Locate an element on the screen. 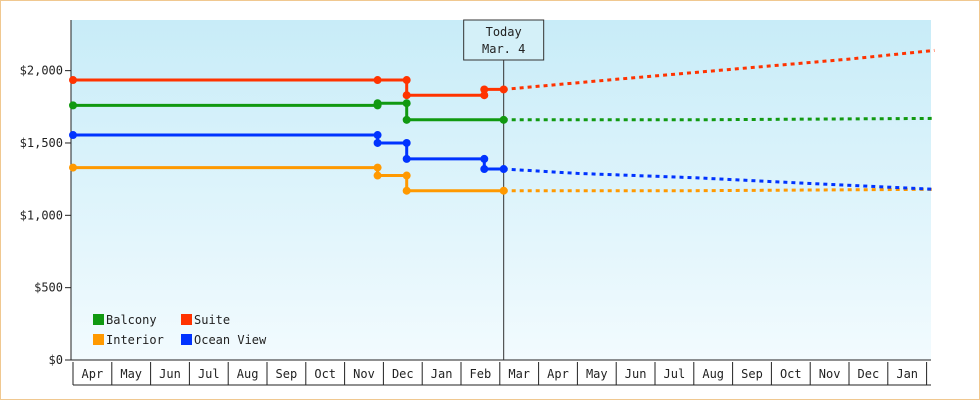 This screenshot has width=980, height=400. today-label: Today is located at coordinates (504, 32).